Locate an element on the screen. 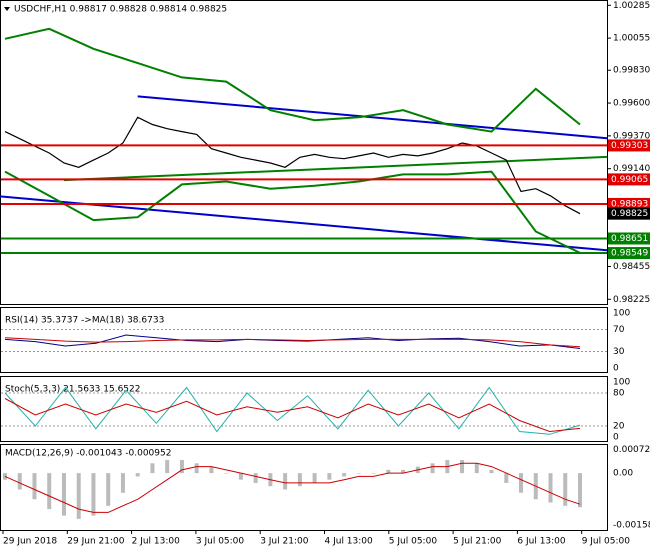 The width and height of the screenshot is (650, 554). level-label: 0.99303 is located at coordinates (629, 146).